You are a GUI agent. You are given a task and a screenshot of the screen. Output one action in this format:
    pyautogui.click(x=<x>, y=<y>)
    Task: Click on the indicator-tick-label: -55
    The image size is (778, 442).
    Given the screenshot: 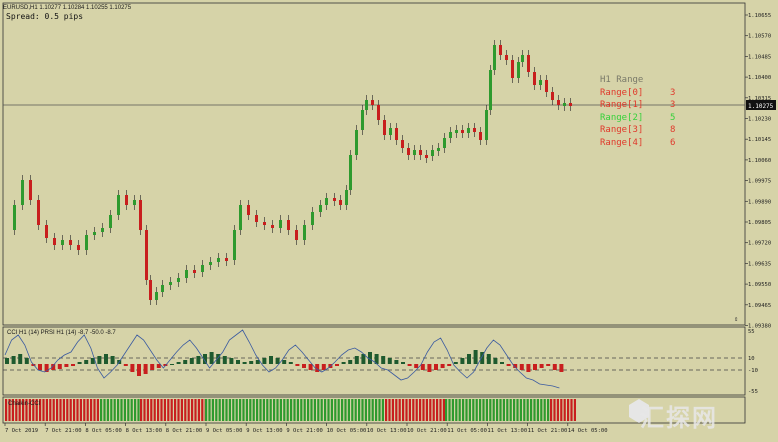 What is the action you would take?
    pyautogui.click(x=753, y=392)
    